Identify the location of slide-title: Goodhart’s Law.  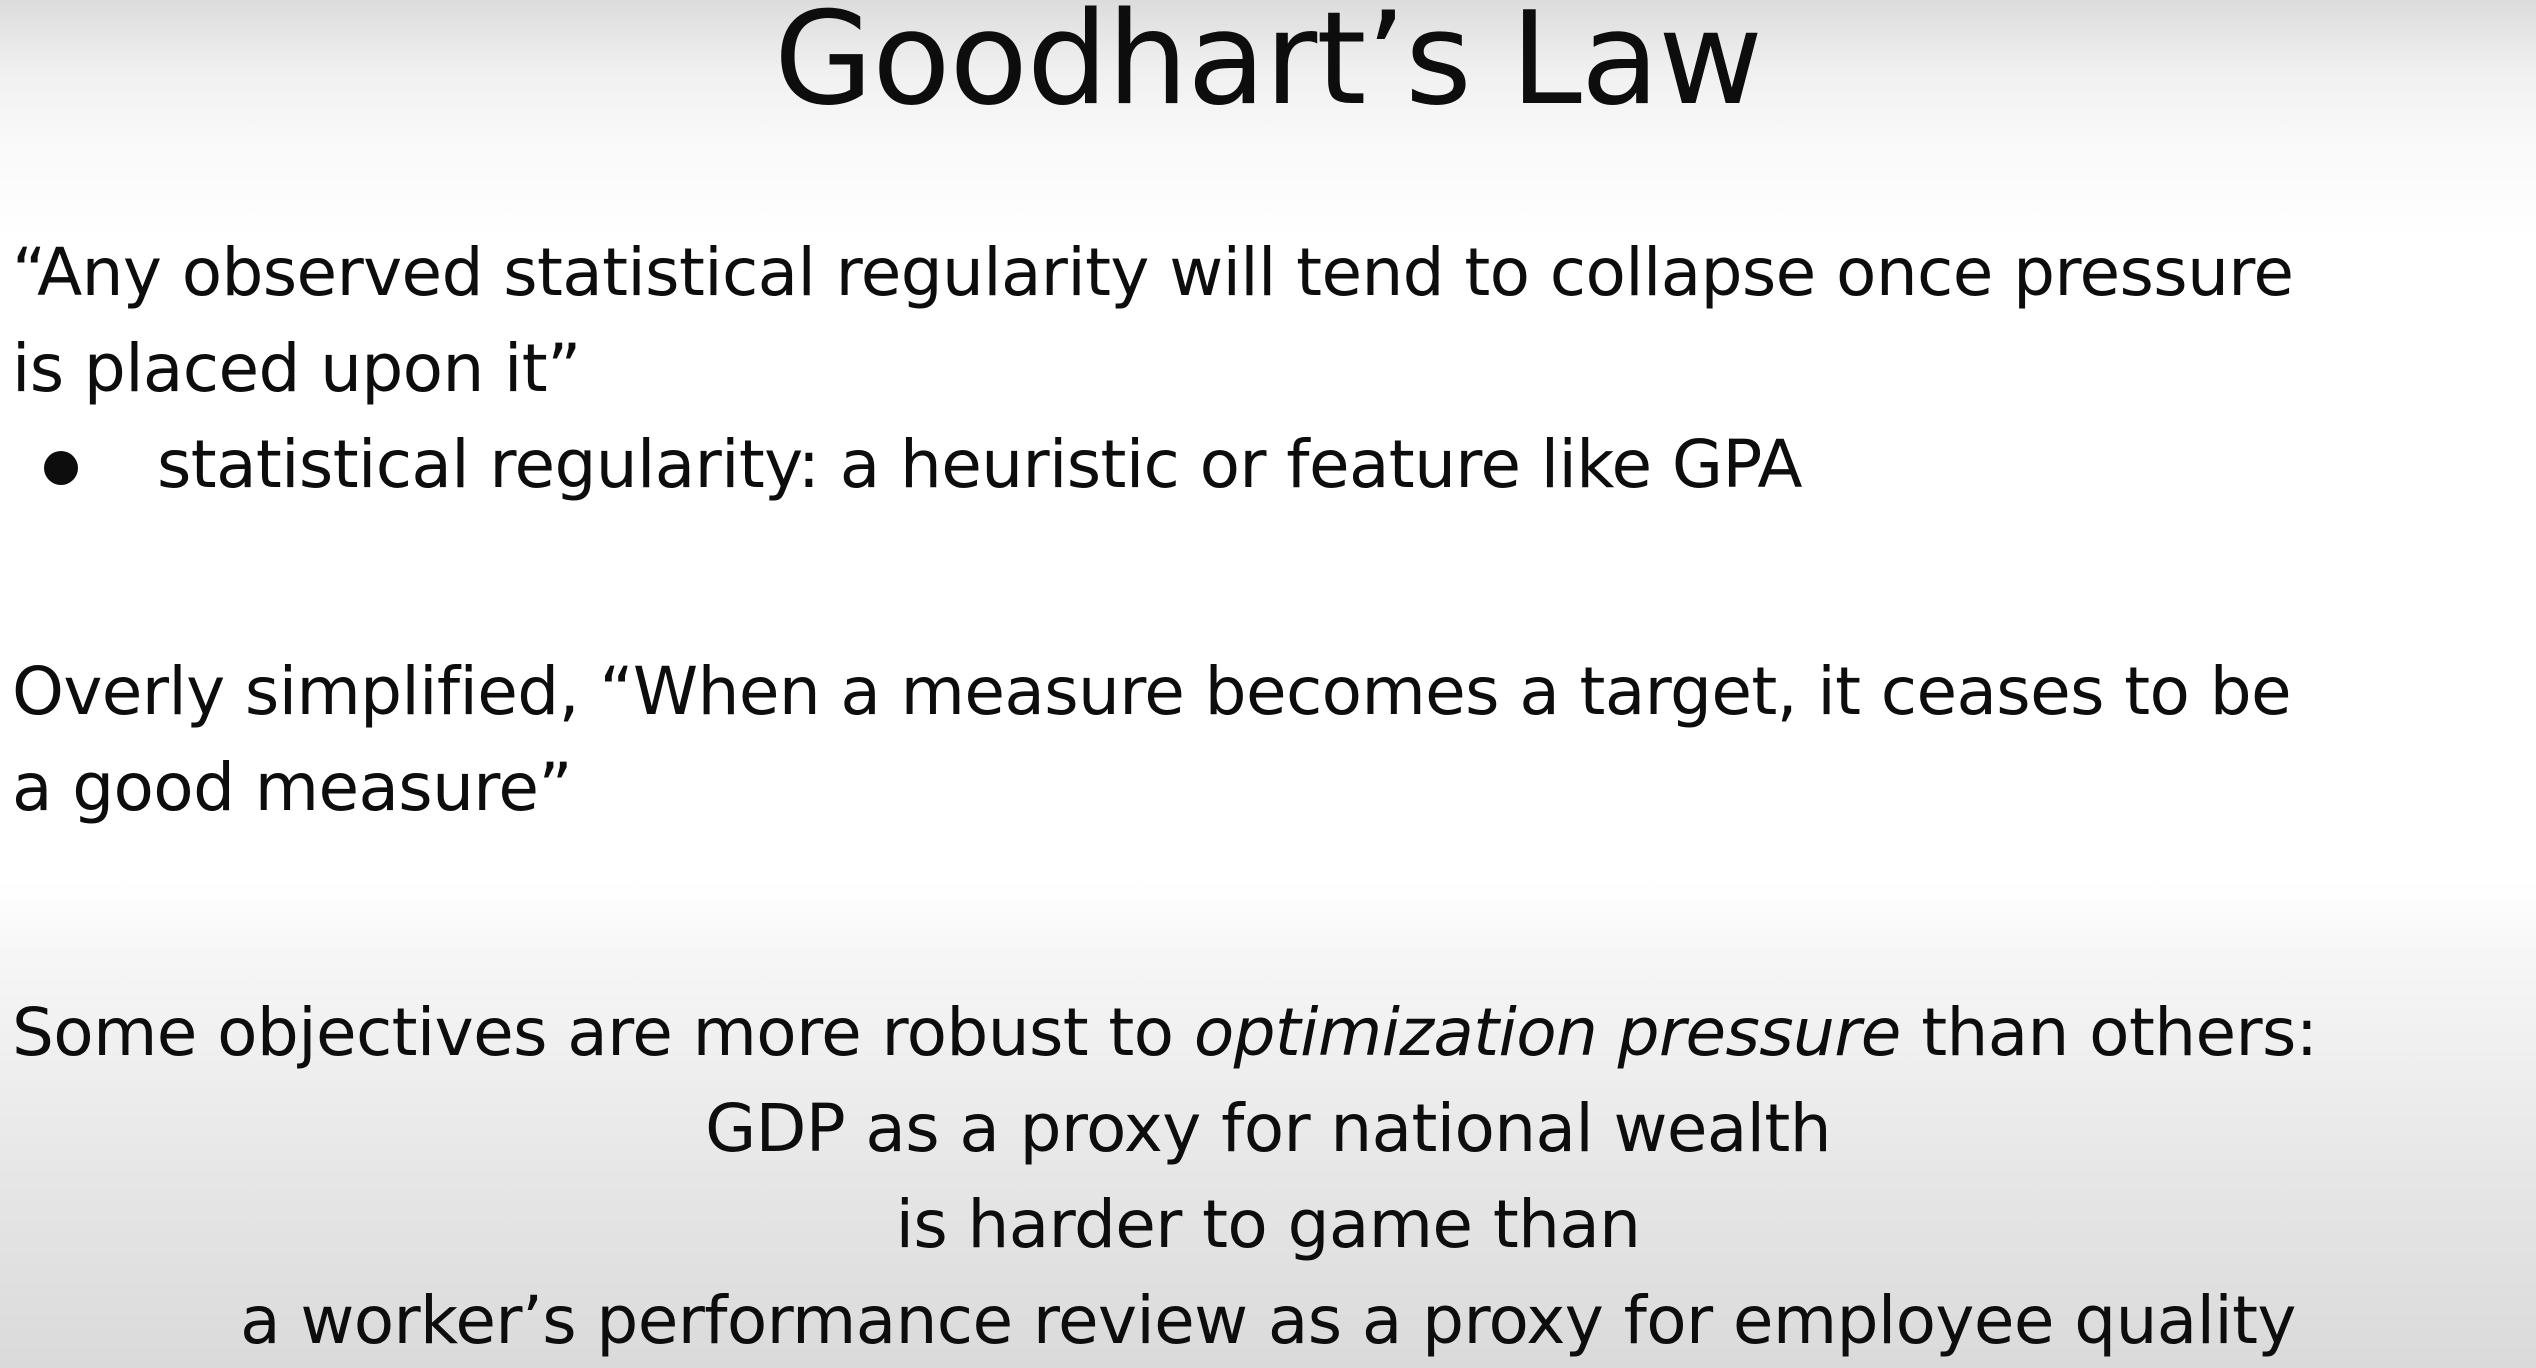
(1268, 67).